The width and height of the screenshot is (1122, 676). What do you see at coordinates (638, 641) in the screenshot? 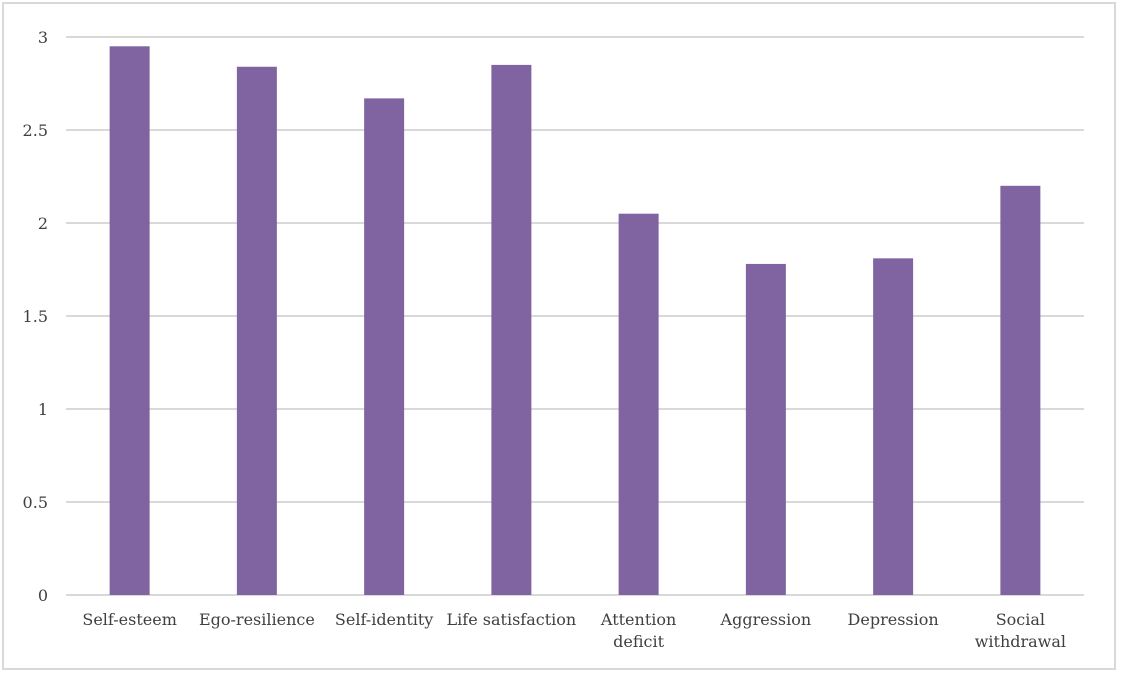
I see `x-category-label: deficit` at bounding box center [638, 641].